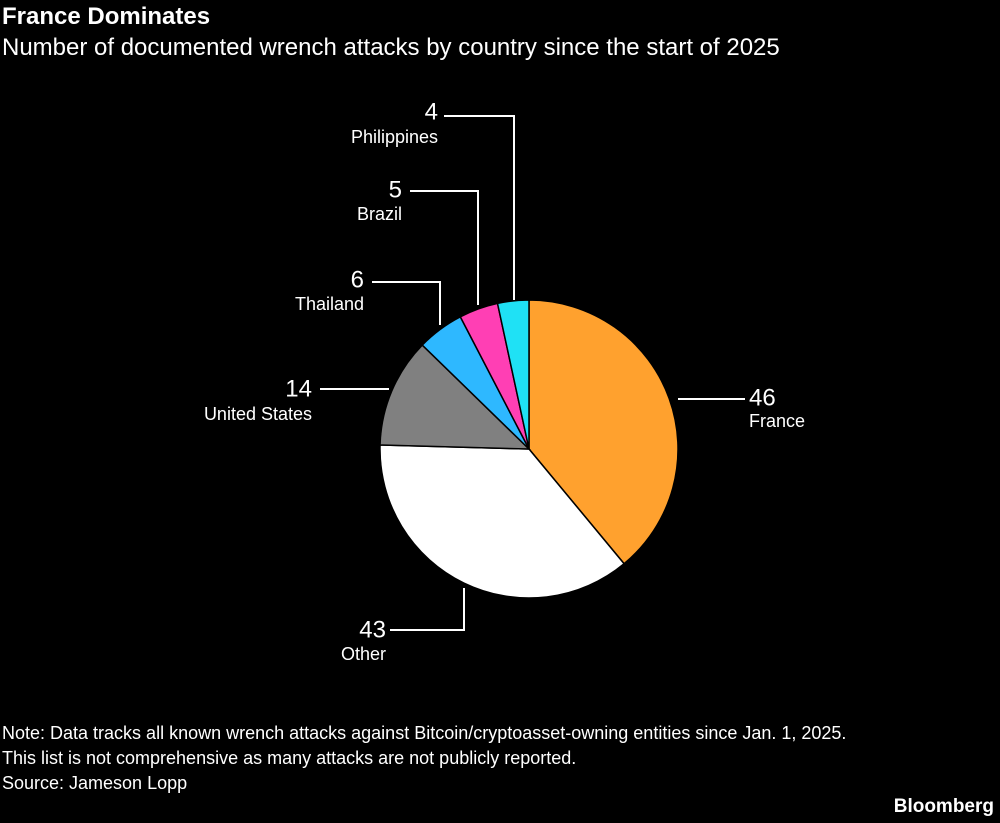 The height and width of the screenshot is (823, 1000). I want to click on data-label-philippines: 4, so click(431, 111).